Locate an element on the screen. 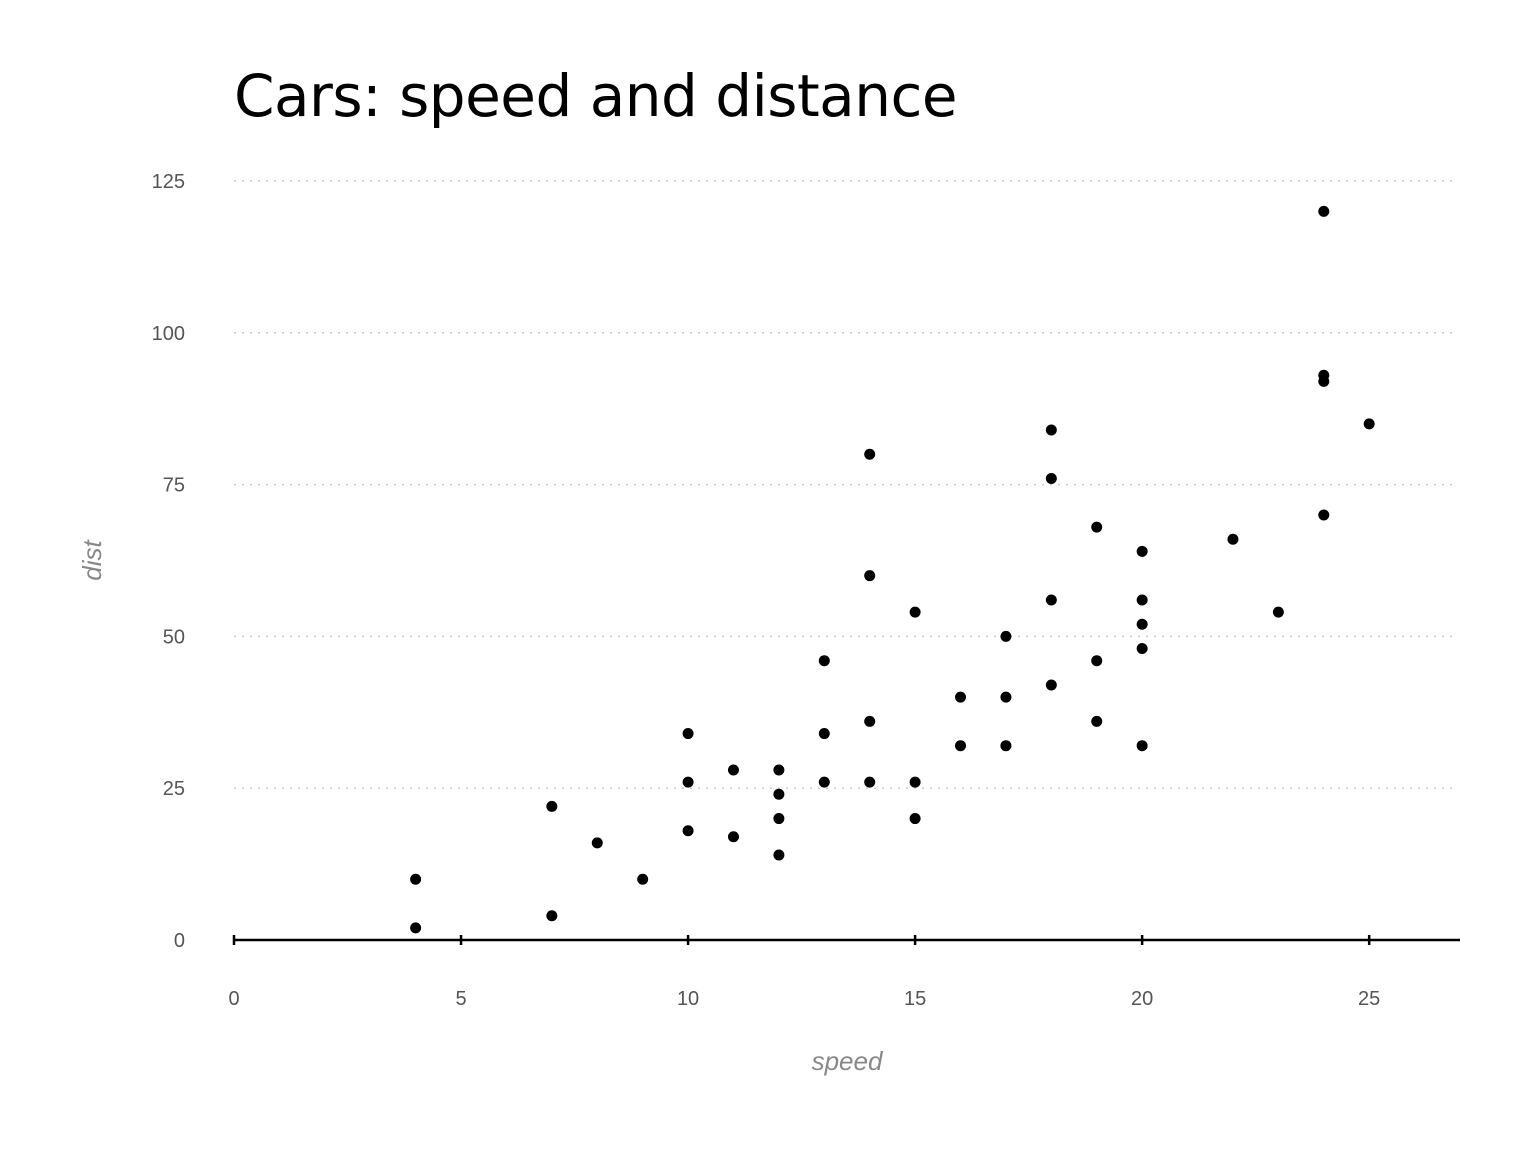  y-tick-label: 75 is located at coordinates (174, 486).